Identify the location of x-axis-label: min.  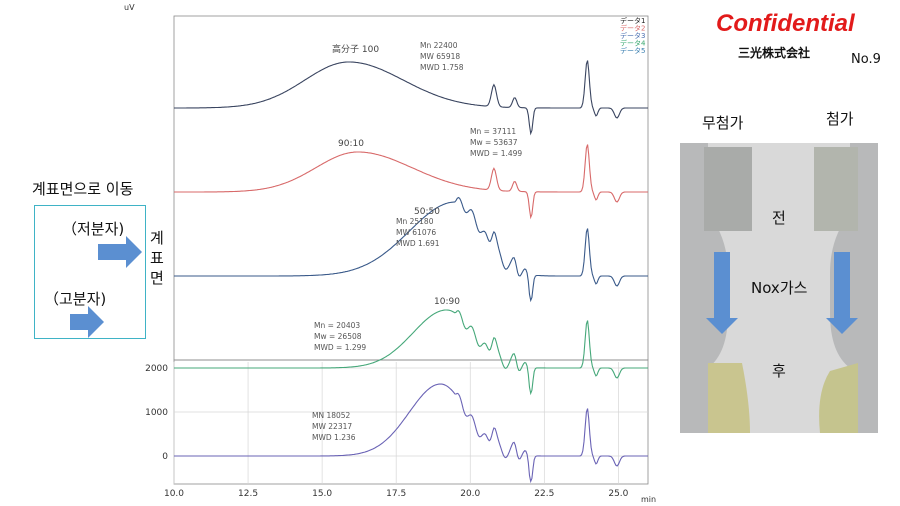
(648, 499).